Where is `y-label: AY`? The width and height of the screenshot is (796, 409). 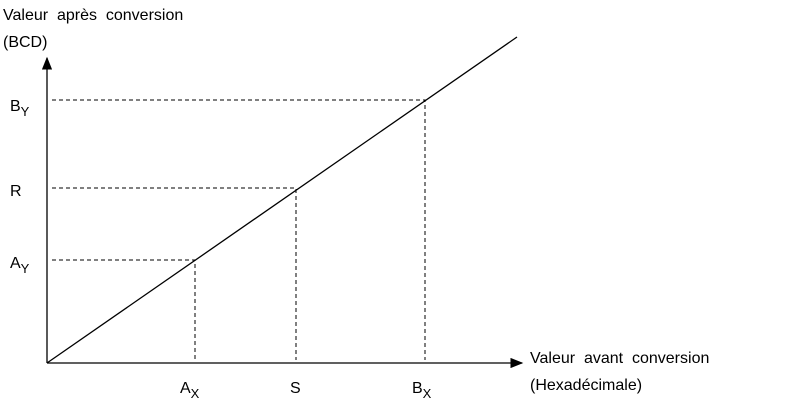
y-label: AY is located at coordinates (20, 265).